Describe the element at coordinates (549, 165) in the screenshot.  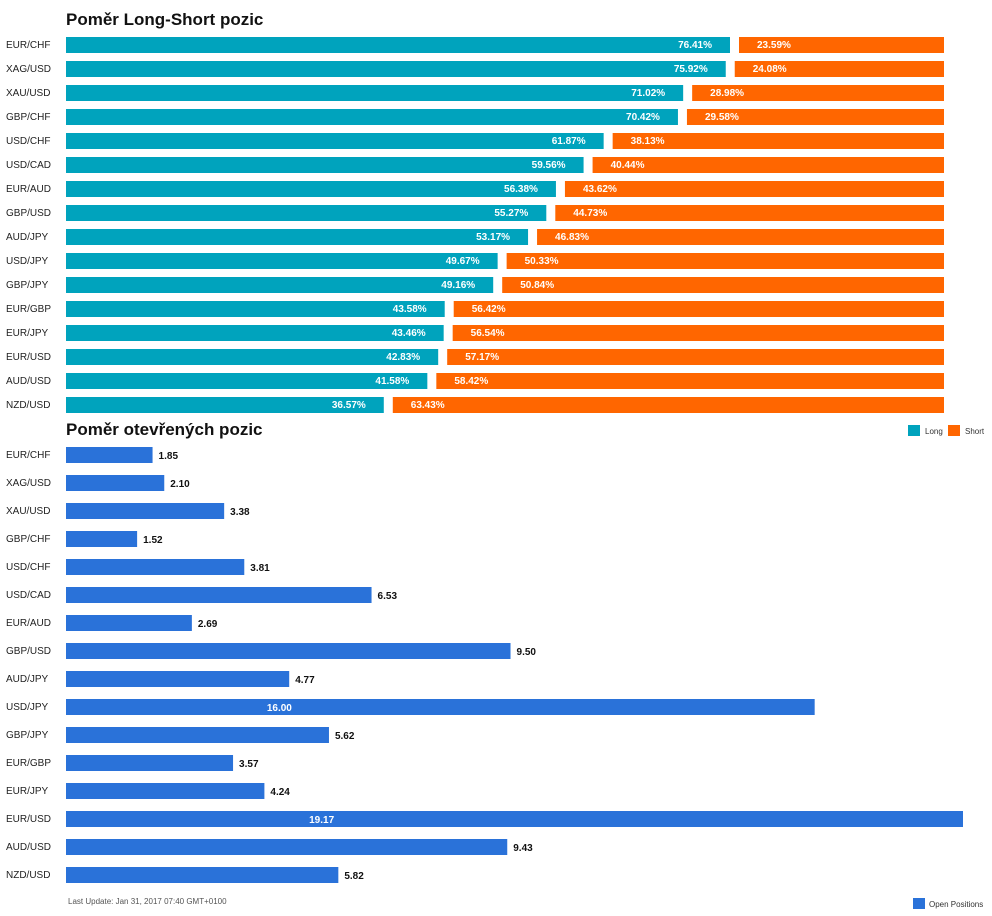
I see `ls-long-value-usd-cad: 59.56%` at that location.